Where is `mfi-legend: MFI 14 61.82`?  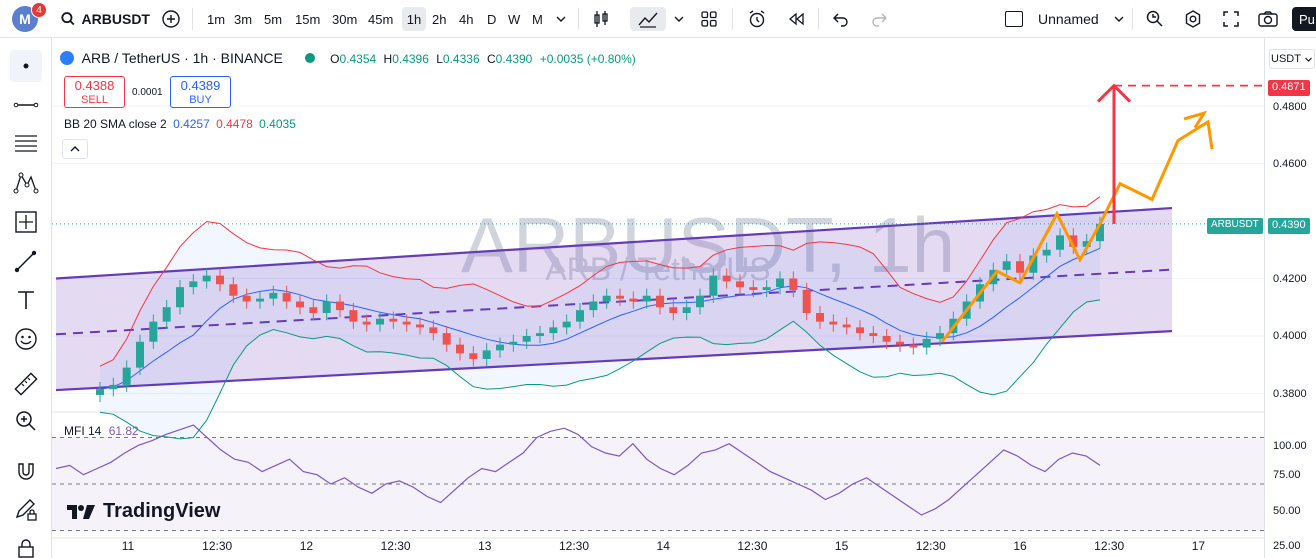
mfi-legend: MFI 14 61.82 is located at coordinates (101, 431).